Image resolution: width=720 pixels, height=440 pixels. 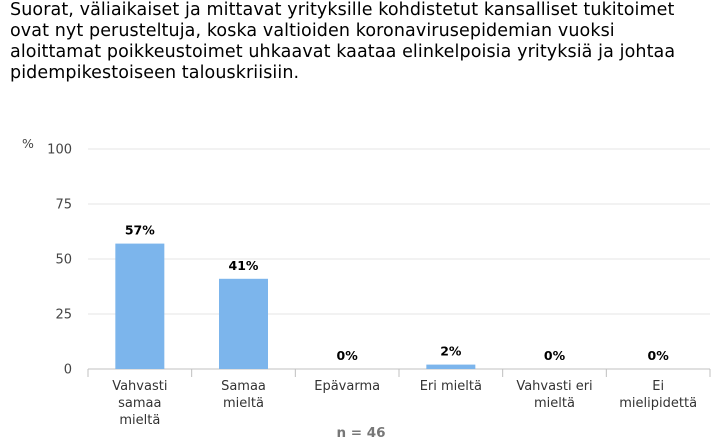 What do you see at coordinates (658, 403) in the screenshot?
I see `x-category-label: mielipidettä` at bounding box center [658, 403].